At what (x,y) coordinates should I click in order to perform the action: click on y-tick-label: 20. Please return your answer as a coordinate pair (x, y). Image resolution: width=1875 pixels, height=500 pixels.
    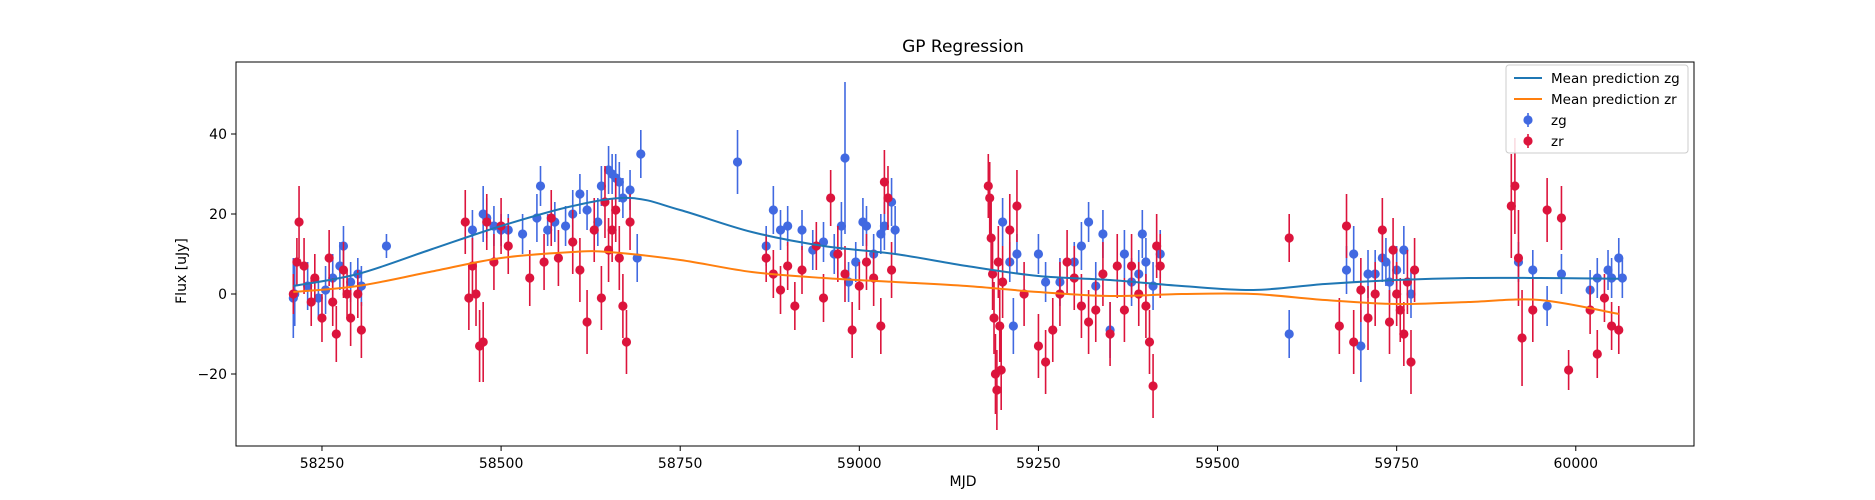
    Looking at the image, I should click on (218, 215).